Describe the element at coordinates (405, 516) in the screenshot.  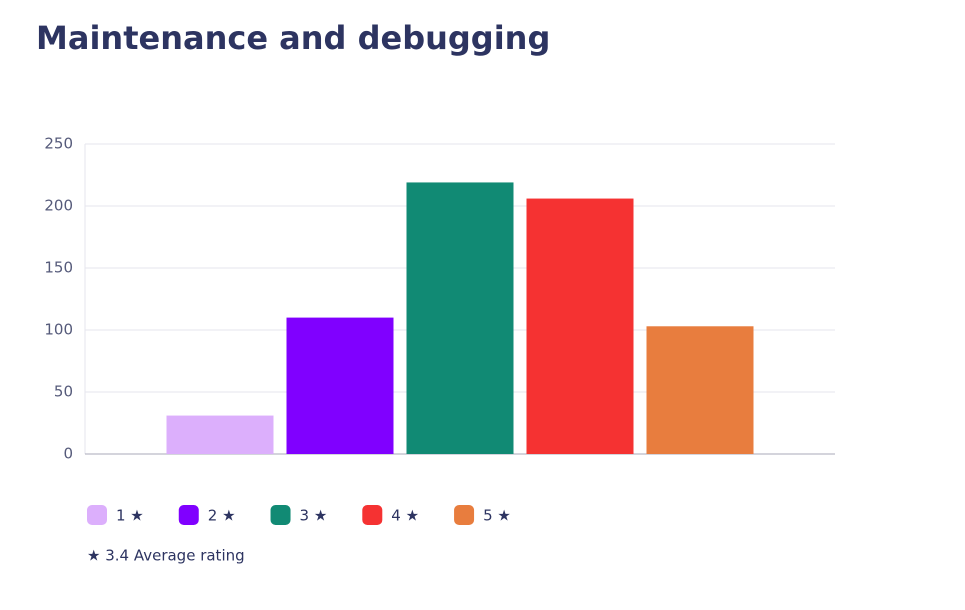
I see `legend-label: 4 ★` at that location.